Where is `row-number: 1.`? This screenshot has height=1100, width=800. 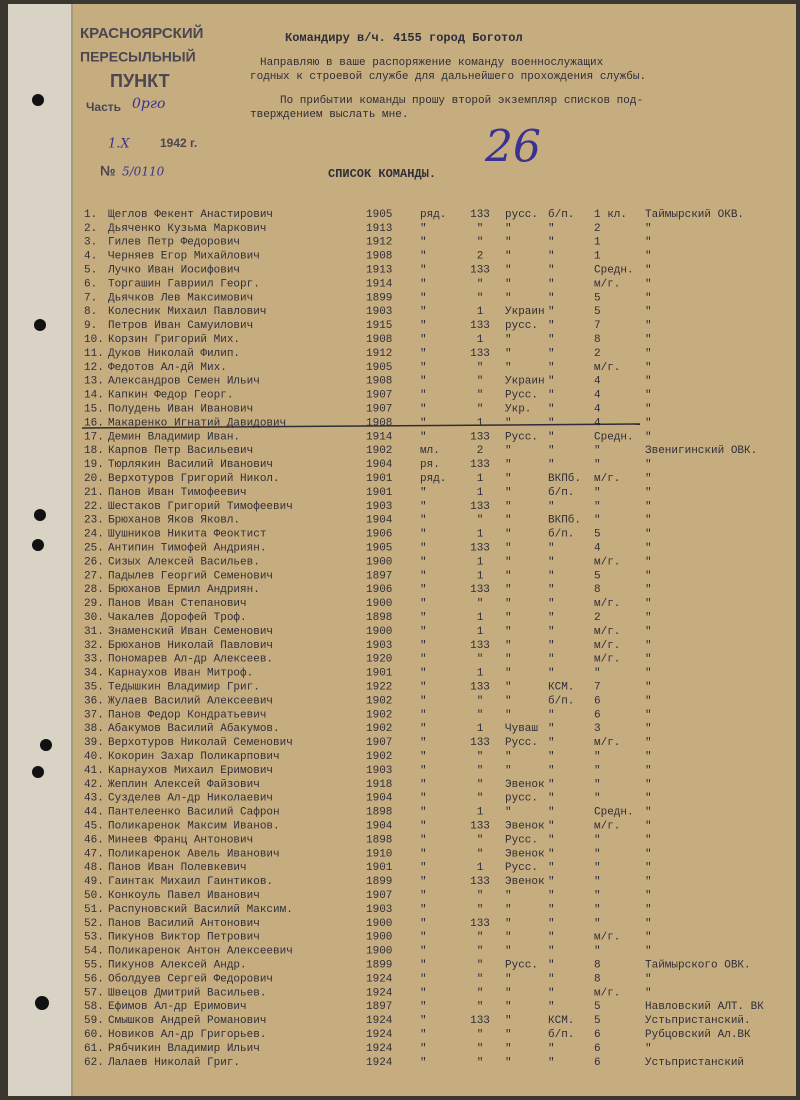
row-number: 1. is located at coordinates (90, 215).